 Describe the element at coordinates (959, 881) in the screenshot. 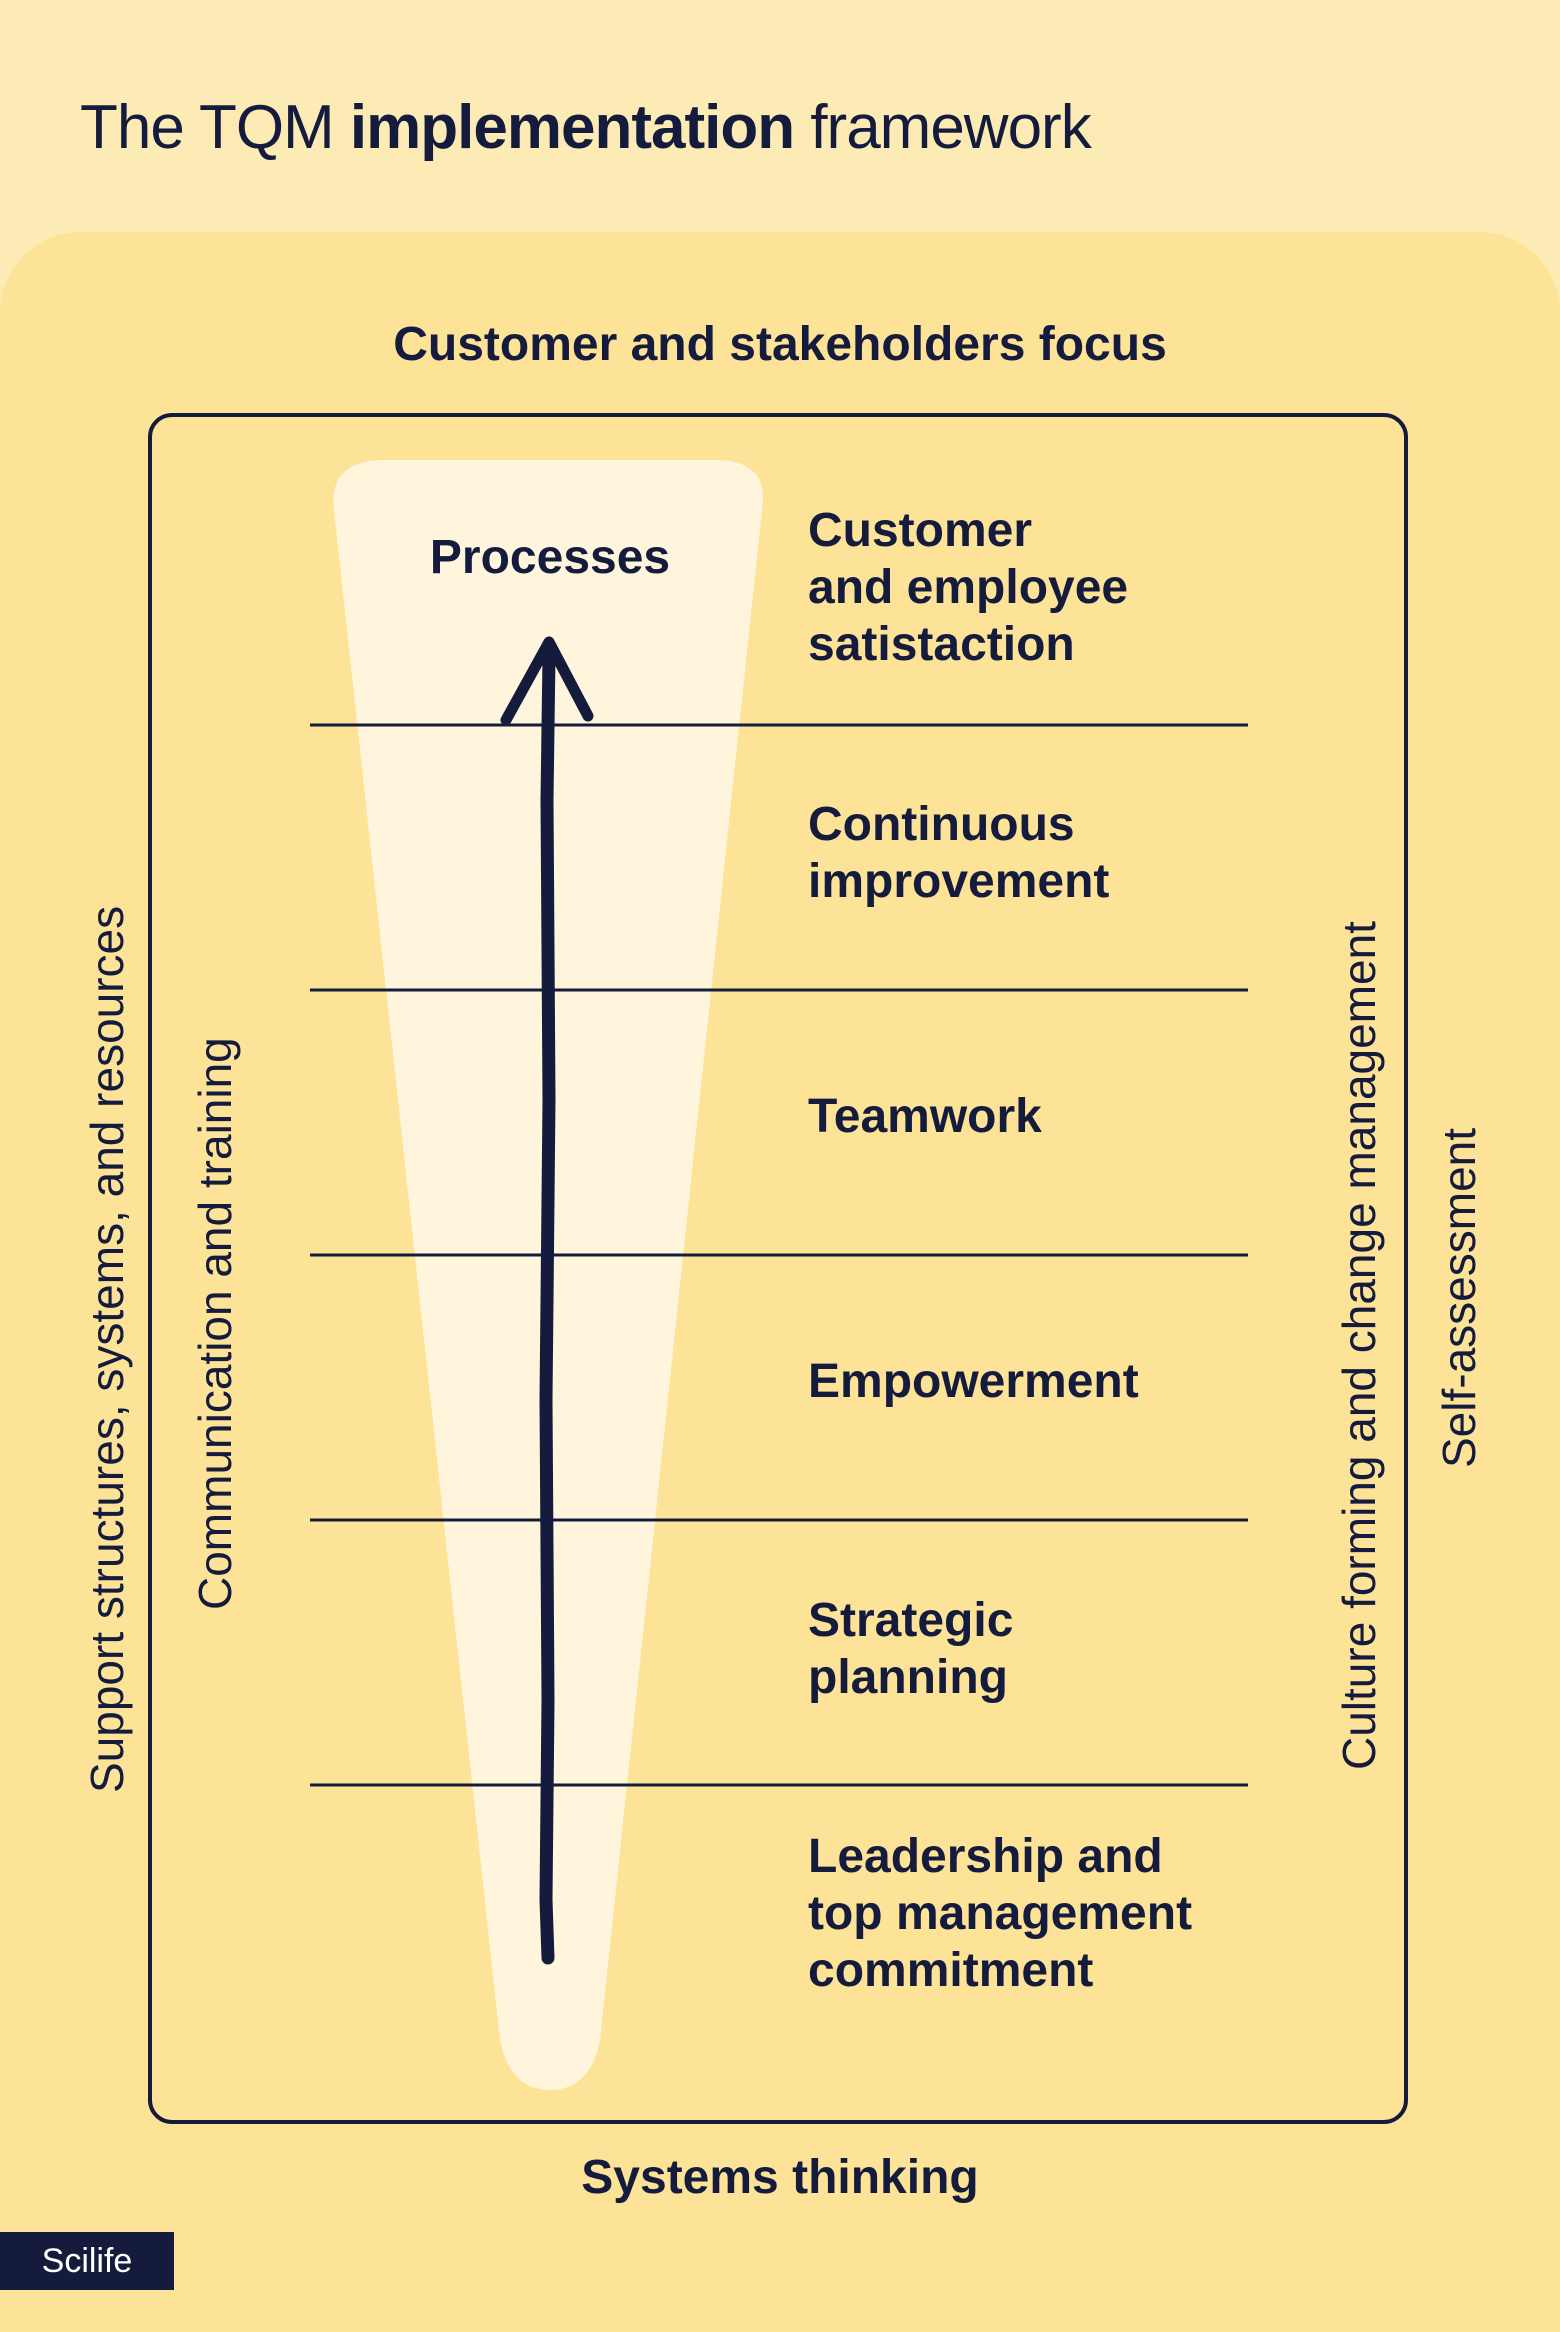

I see `row-label-line: improvement` at that location.